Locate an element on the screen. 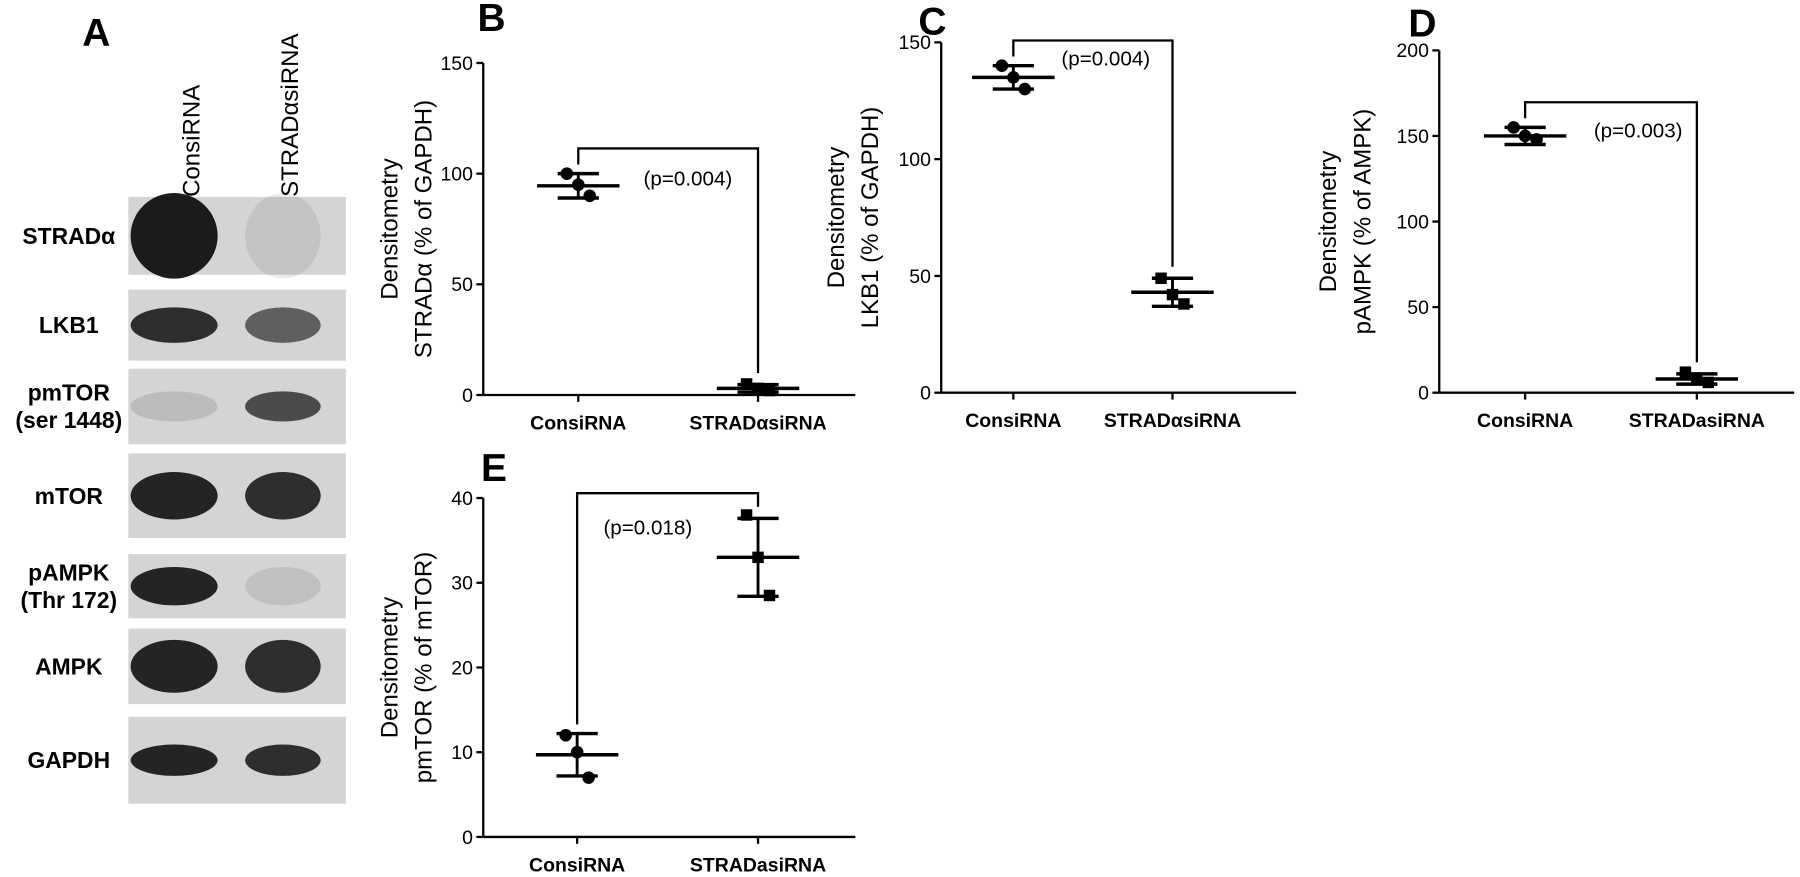 Image resolution: width=1800 pixels, height=877 pixels. lane-label: ConsiRNA is located at coordinates (191, 141).